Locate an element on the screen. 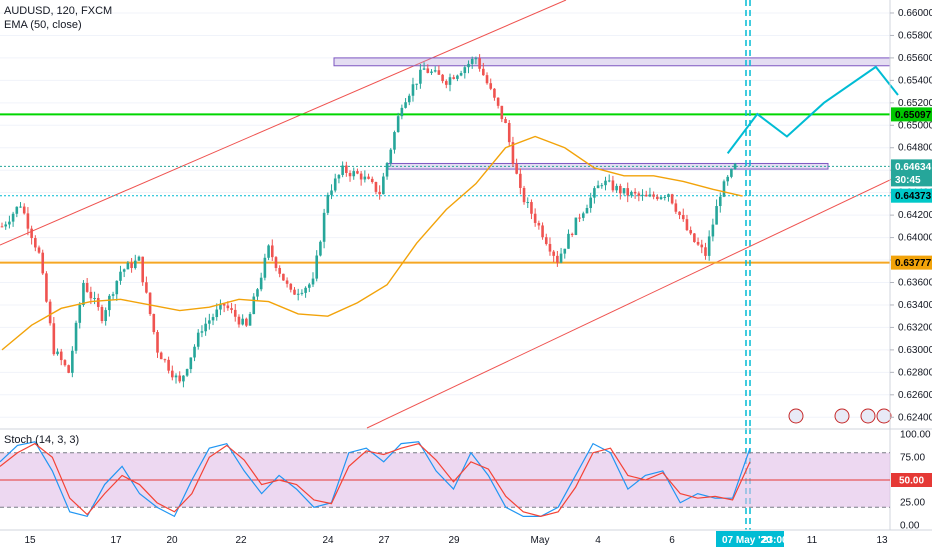  time-tick-label: 13 is located at coordinates (882, 540).